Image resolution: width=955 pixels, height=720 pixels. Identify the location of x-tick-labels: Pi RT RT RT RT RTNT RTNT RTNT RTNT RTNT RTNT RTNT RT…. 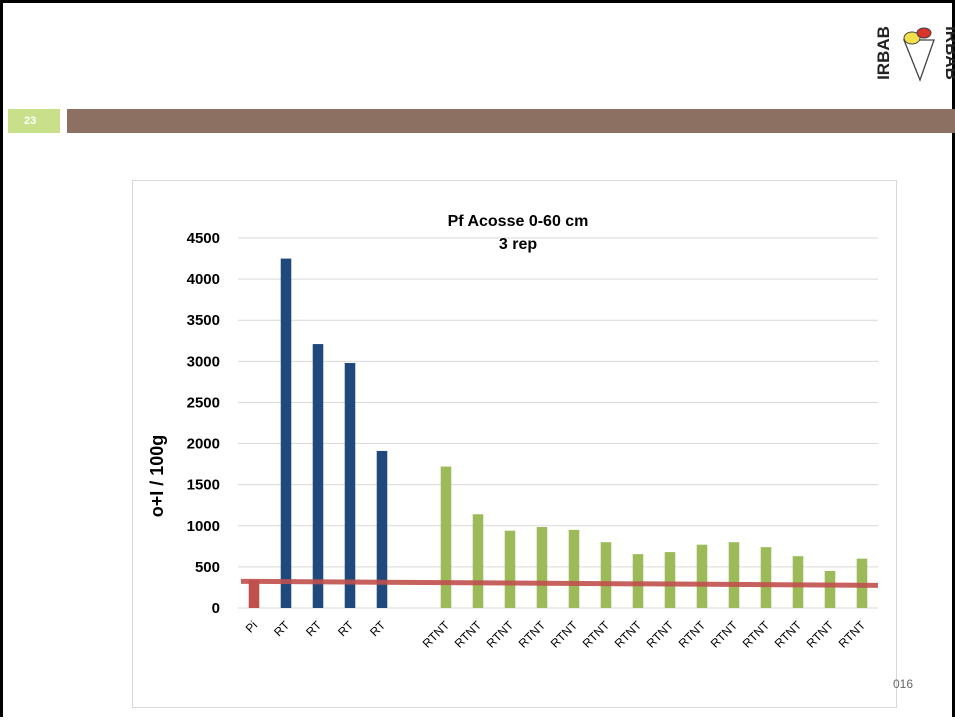
(556, 634).